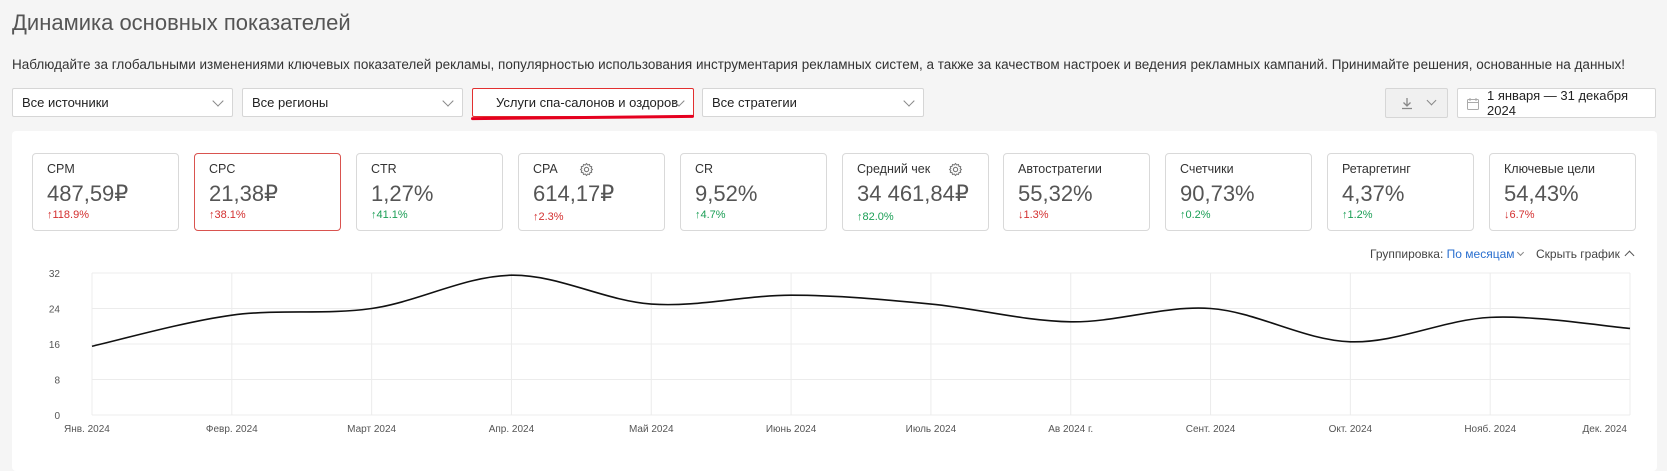 Image resolution: width=1667 pixels, height=471 pixels. What do you see at coordinates (1550, 169) in the screenshot?
I see `metric-label: Ключевые цели` at bounding box center [1550, 169].